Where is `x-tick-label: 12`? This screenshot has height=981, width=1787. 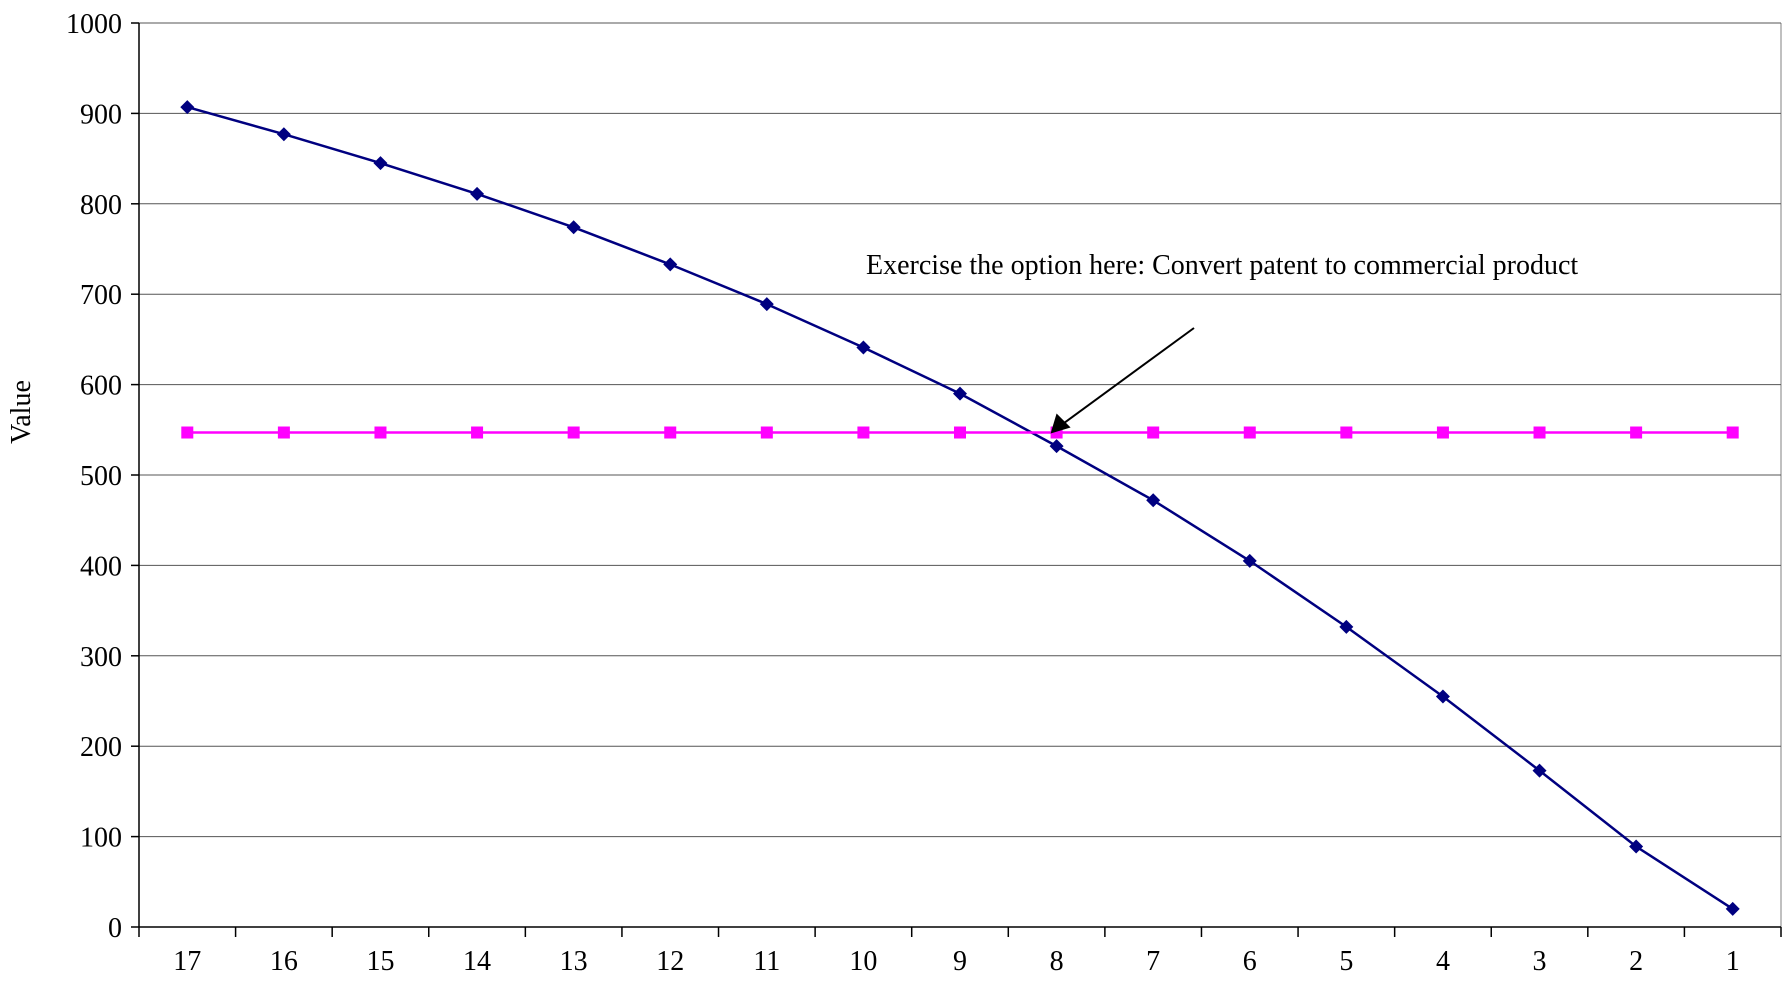 x-tick-label: 12 is located at coordinates (670, 961).